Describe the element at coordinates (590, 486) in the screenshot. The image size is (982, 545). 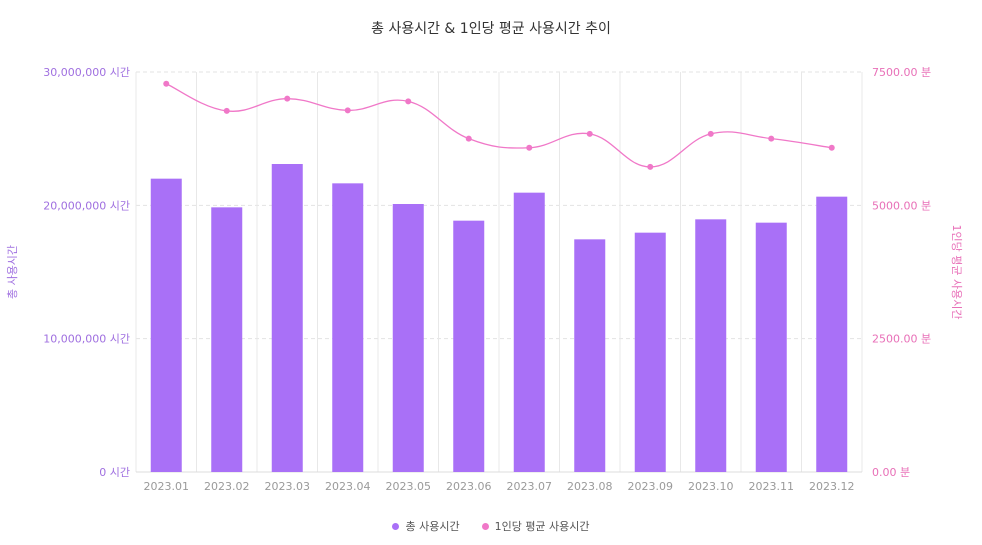
I see `x-tick-label: 2023.08` at that location.